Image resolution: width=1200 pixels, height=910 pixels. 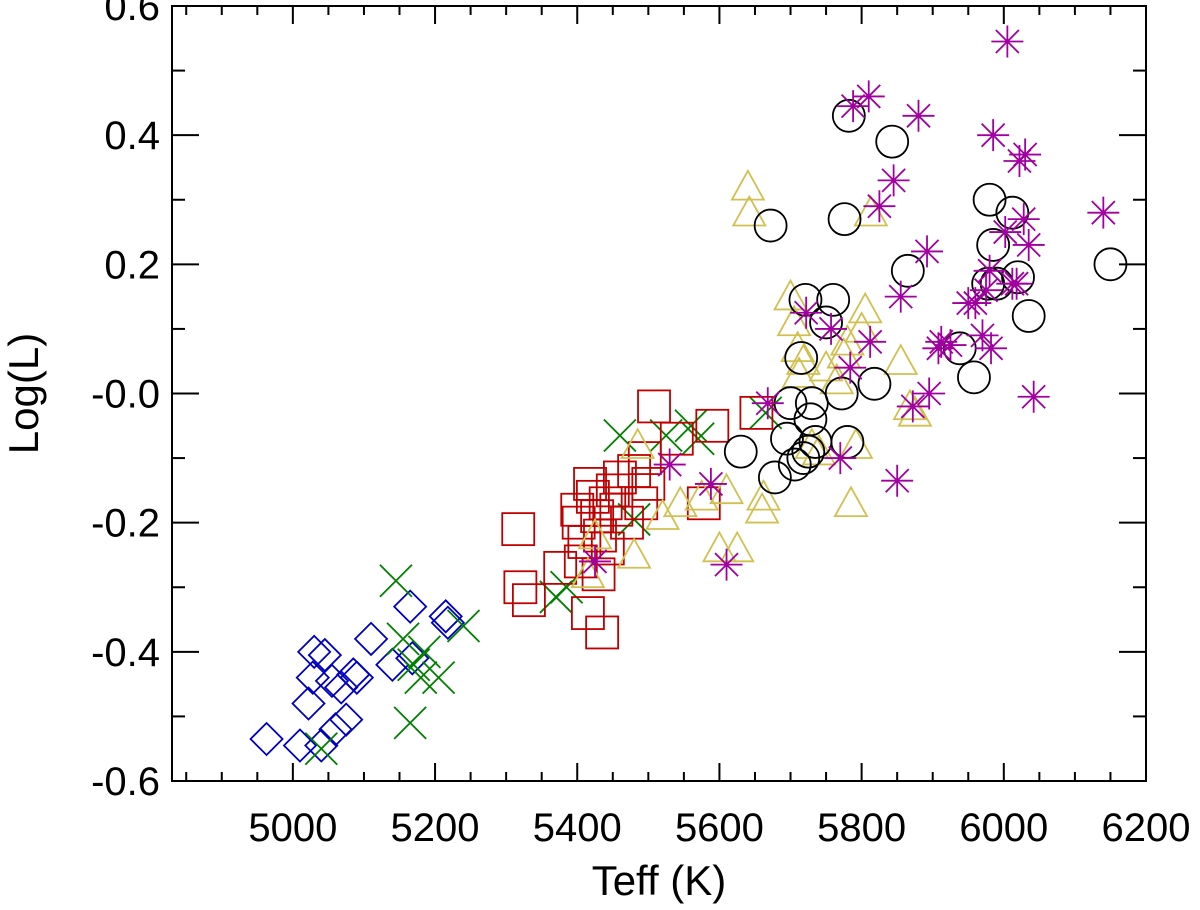 I want to click on y-tick-label: -0.0, so click(x=125, y=395).